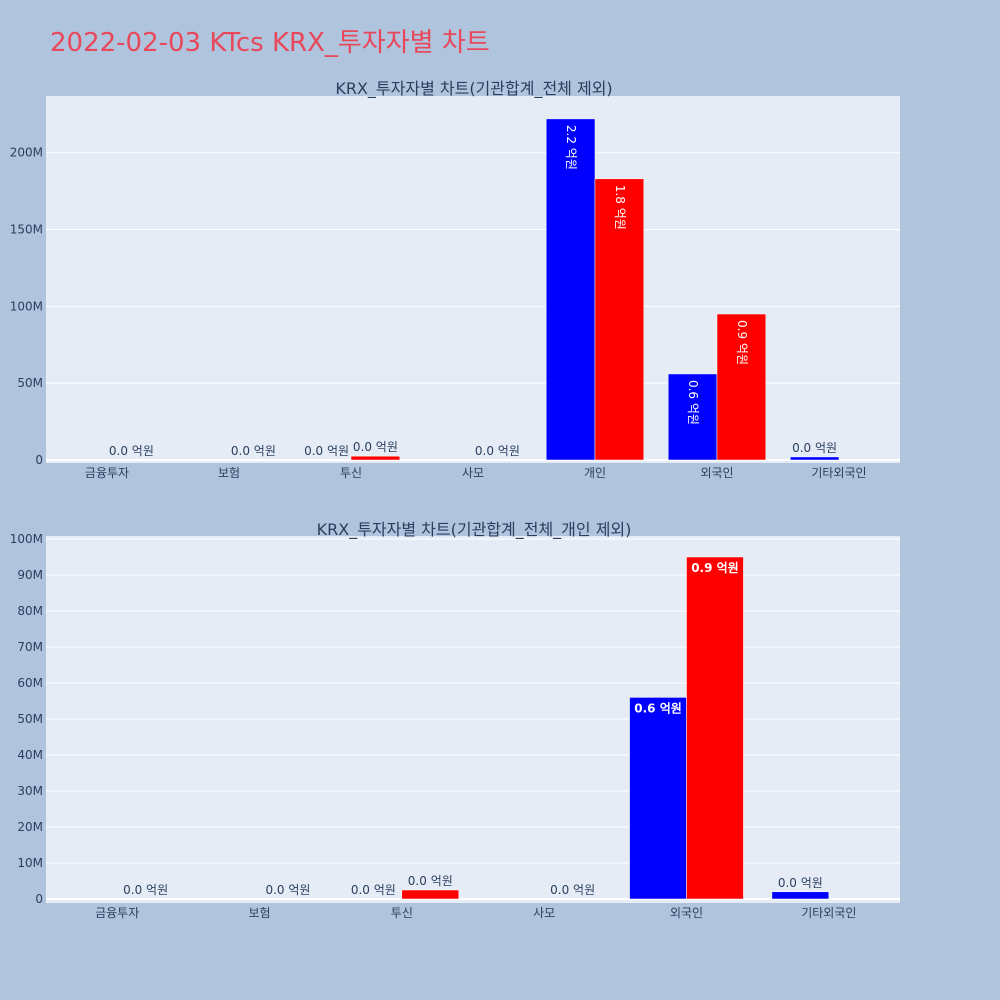  I want to click on y-tick-label: 30M, so click(30, 791).